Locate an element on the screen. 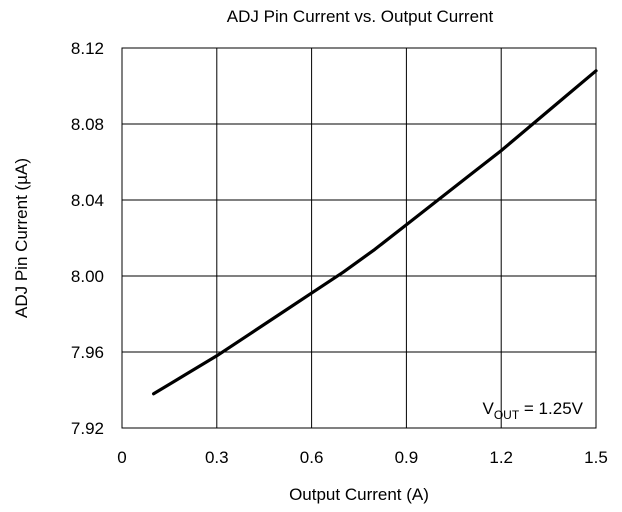 This screenshot has width=622, height=512. vout-annotation-subscript: OUT is located at coordinates (507, 415).